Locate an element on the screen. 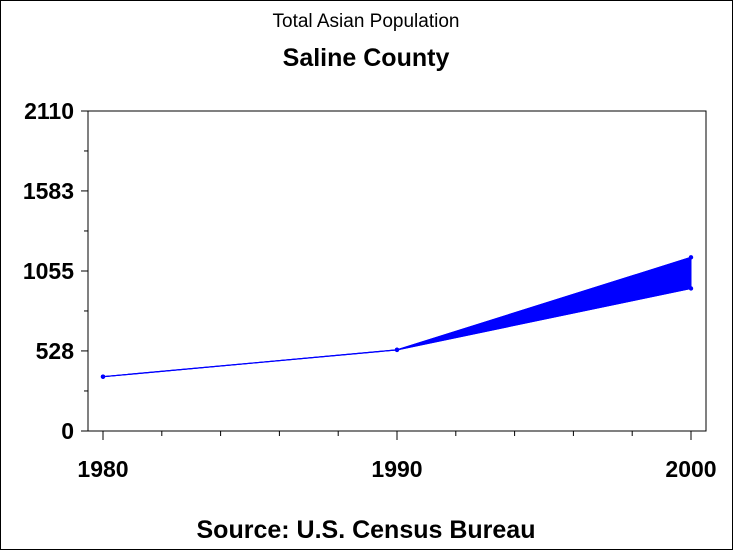  x-tick-label: 2000 is located at coordinates (690, 469).